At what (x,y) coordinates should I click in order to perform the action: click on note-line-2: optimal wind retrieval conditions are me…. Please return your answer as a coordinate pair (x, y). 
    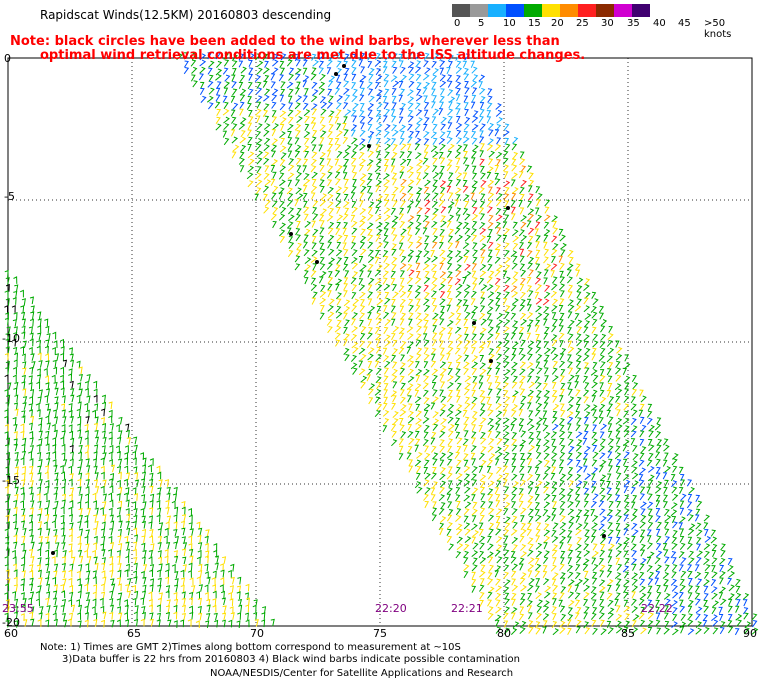
    Looking at the image, I should click on (313, 55).